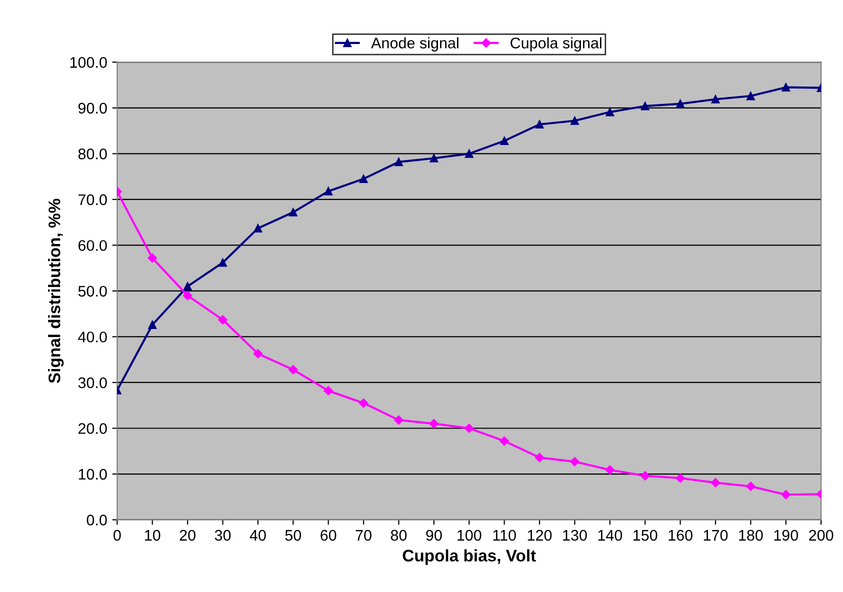  What do you see at coordinates (364, 535) in the screenshot?
I see `x-tick-label: 70` at bounding box center [364, 535].